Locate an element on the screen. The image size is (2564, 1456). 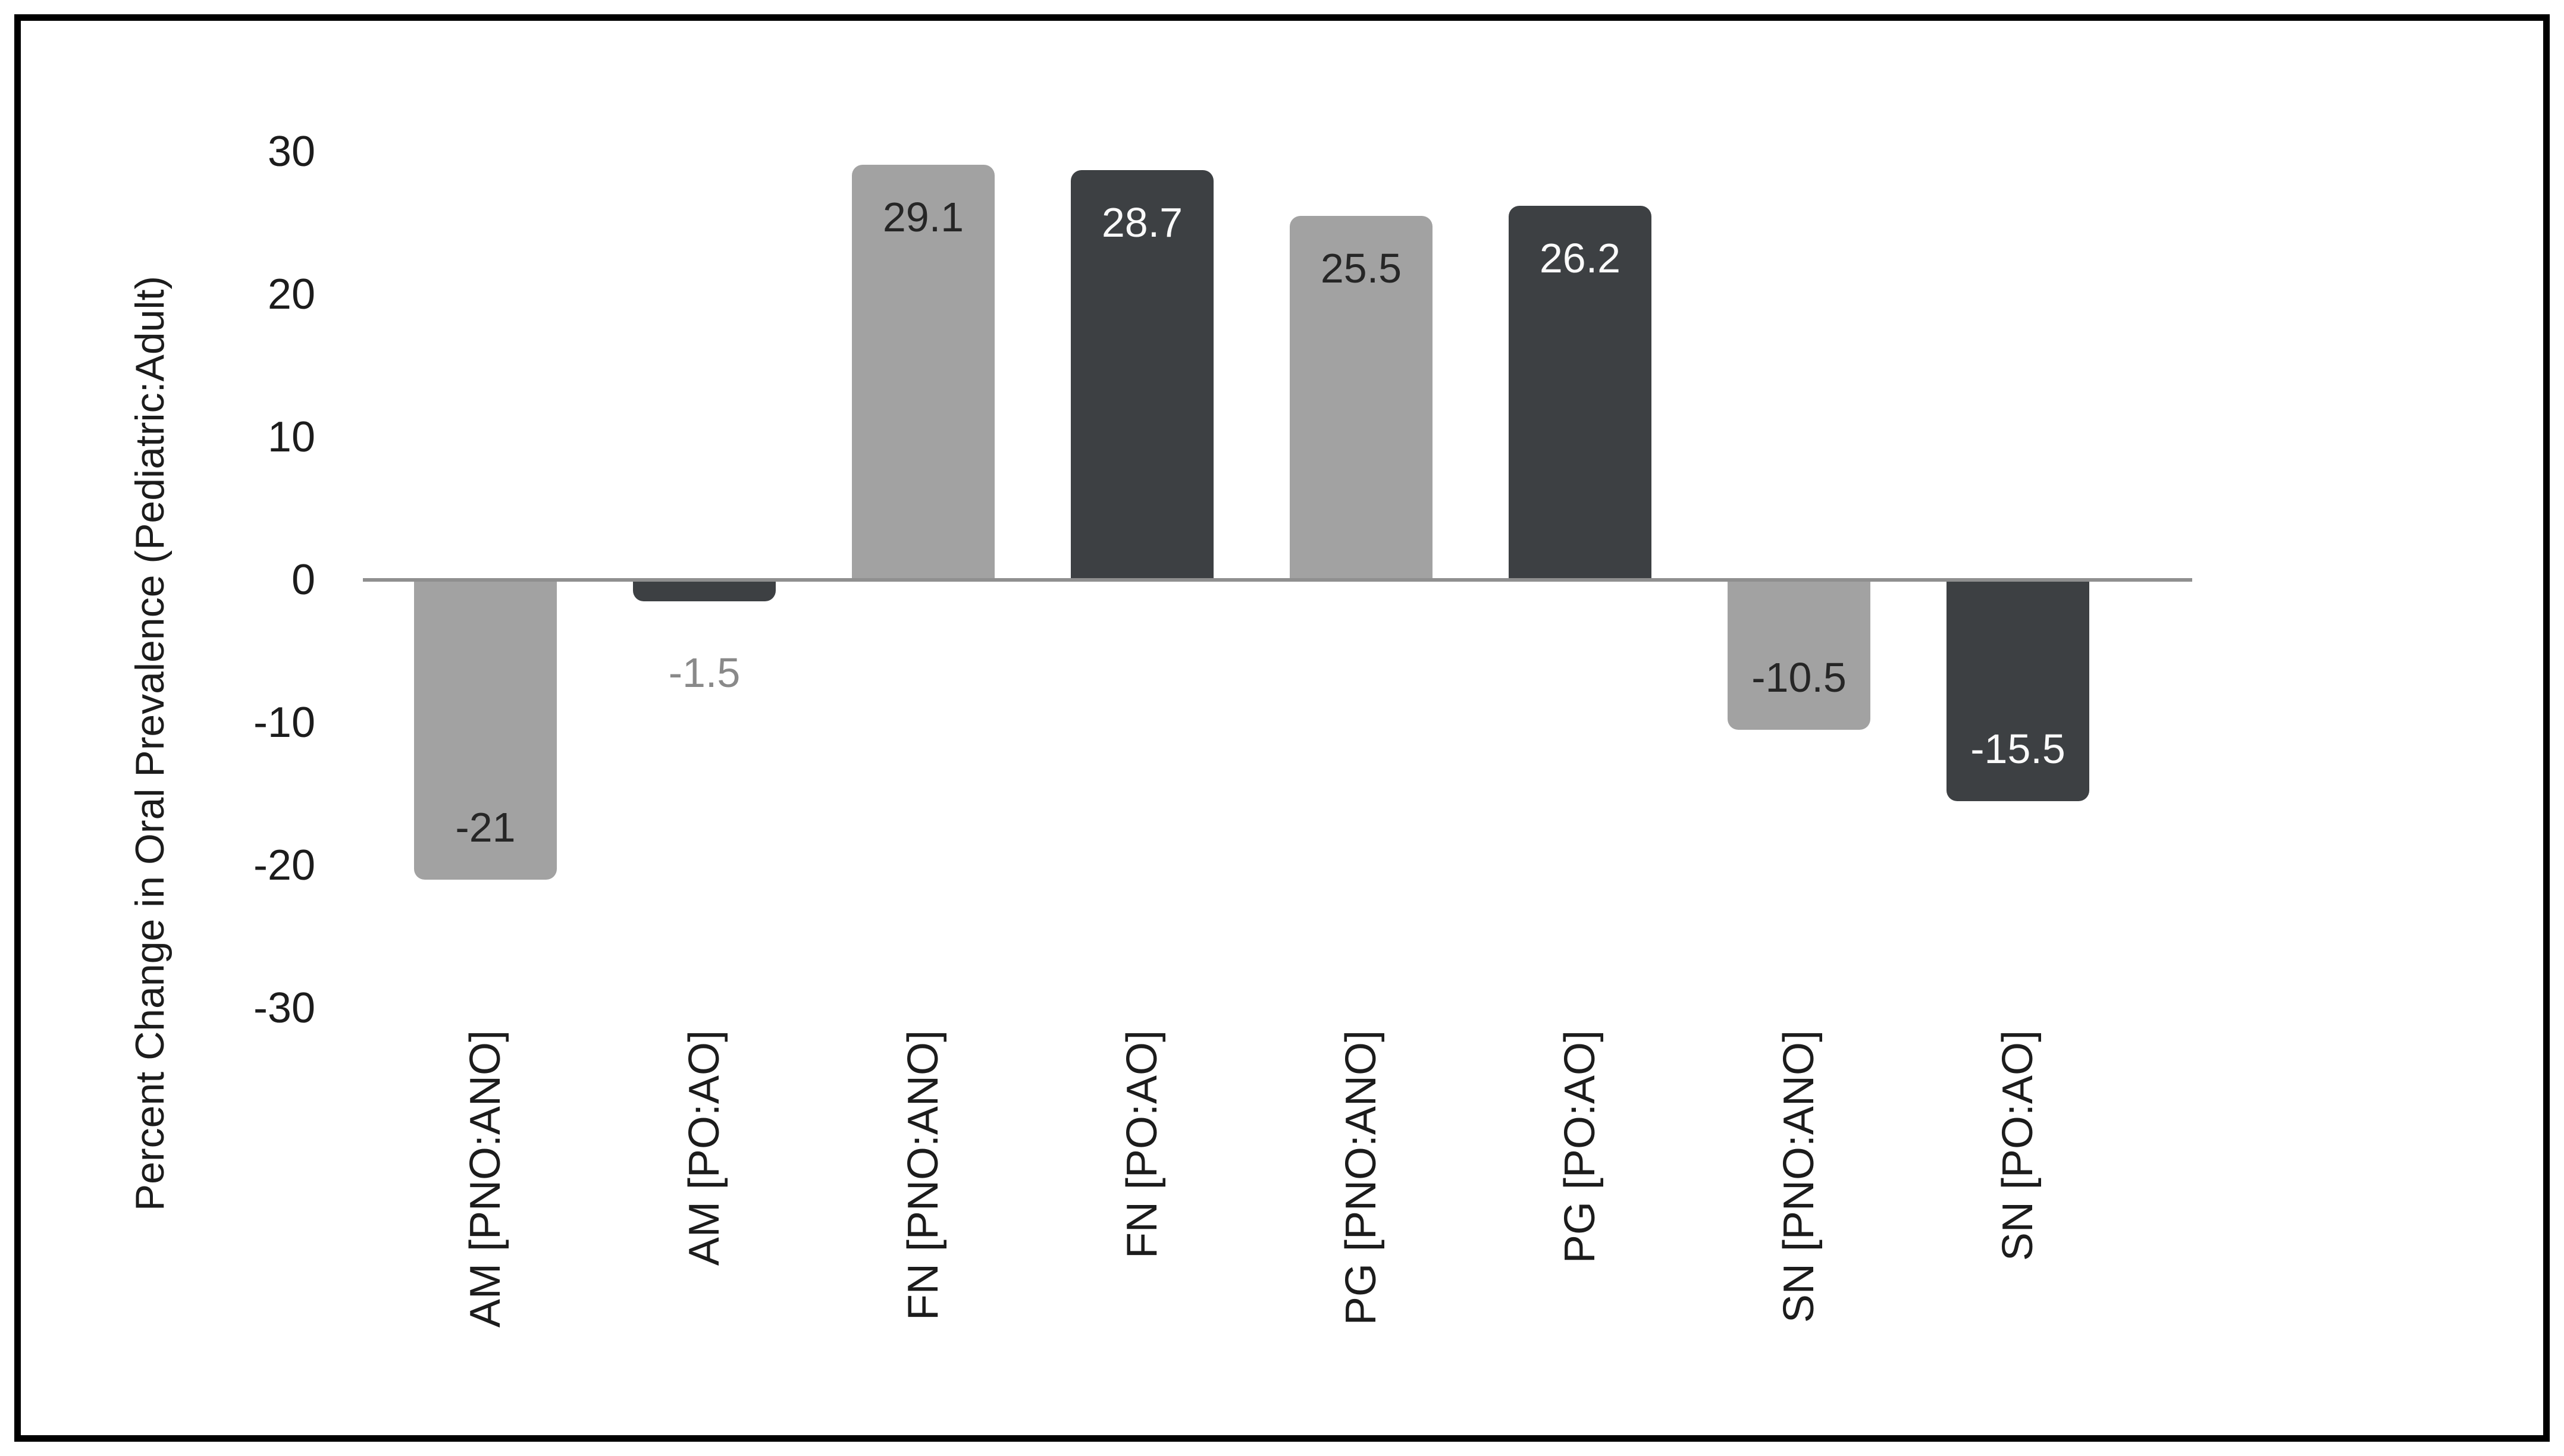
y-tick-label: -30 is located at coordinates (284, 1008).